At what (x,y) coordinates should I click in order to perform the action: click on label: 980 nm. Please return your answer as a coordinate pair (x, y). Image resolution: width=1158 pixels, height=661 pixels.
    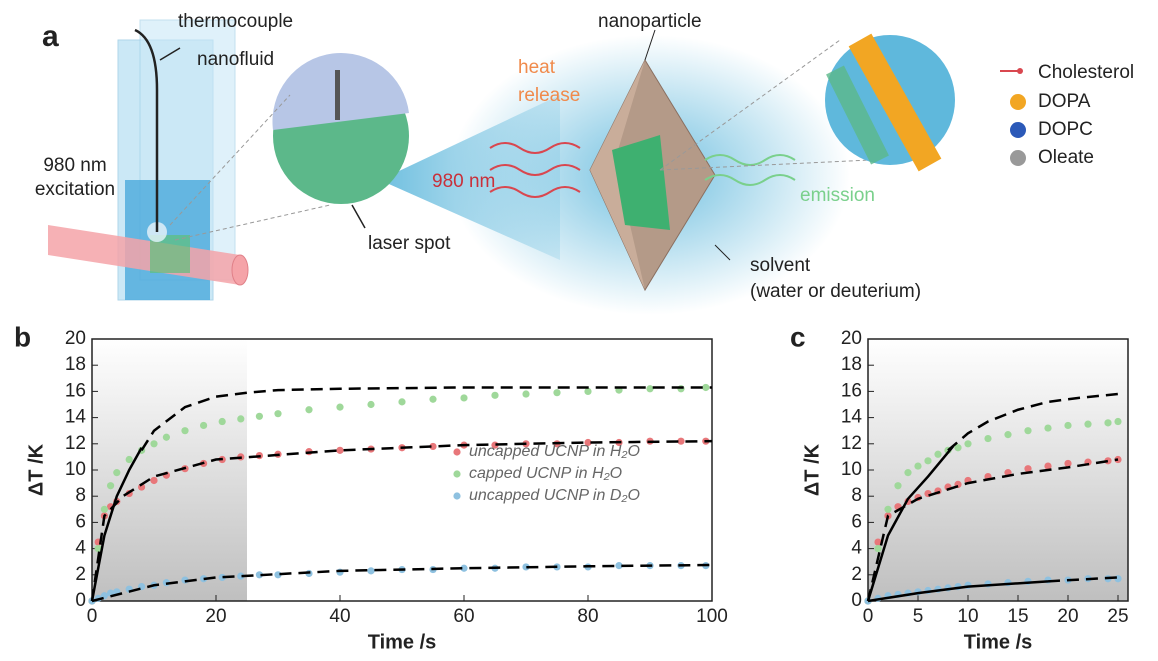
    Looking at the image, I should click on (74, 165).